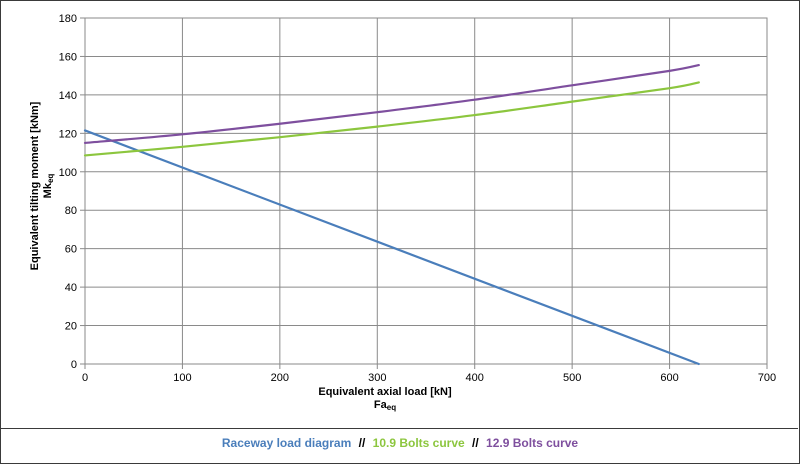 The width and height of the screenshot is (800, 464). Describe the element at coordinates (572, 378) in the screenshot. I see `x-tick-label: 500` at that location.